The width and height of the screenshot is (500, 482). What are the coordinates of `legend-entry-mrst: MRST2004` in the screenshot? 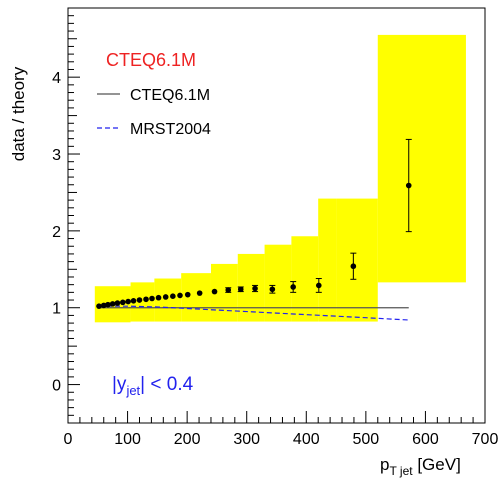 It's located at (170, 129).